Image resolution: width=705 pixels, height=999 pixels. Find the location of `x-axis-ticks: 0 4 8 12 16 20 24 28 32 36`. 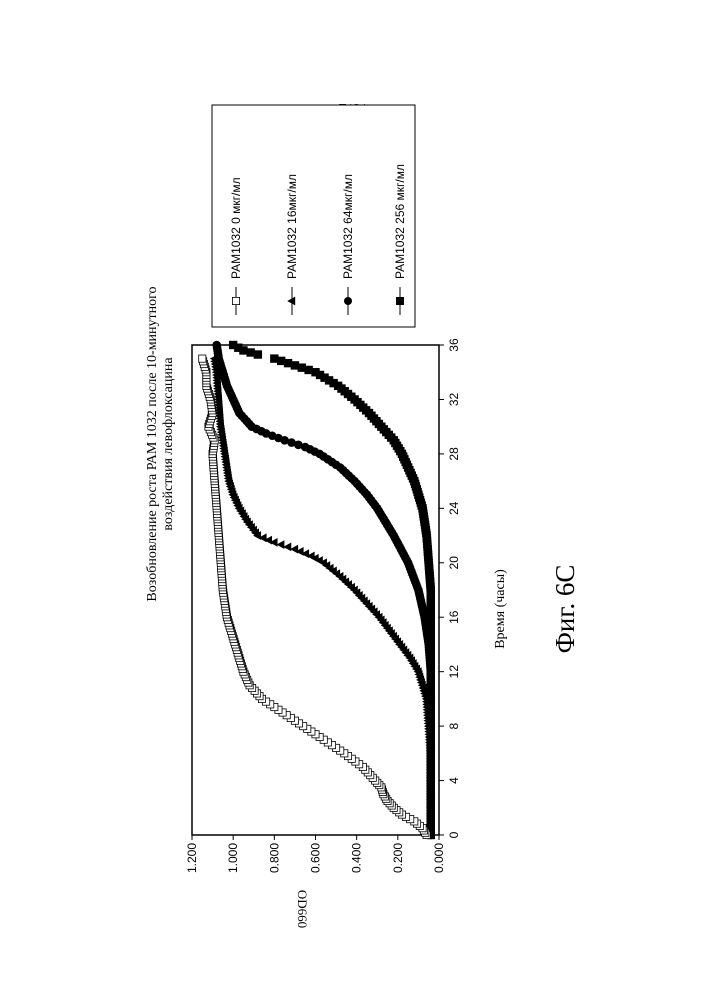

x-axis-ticks: 0 4 8 12 16 20 24 28 32 36 is located at coordinates (450, 588).